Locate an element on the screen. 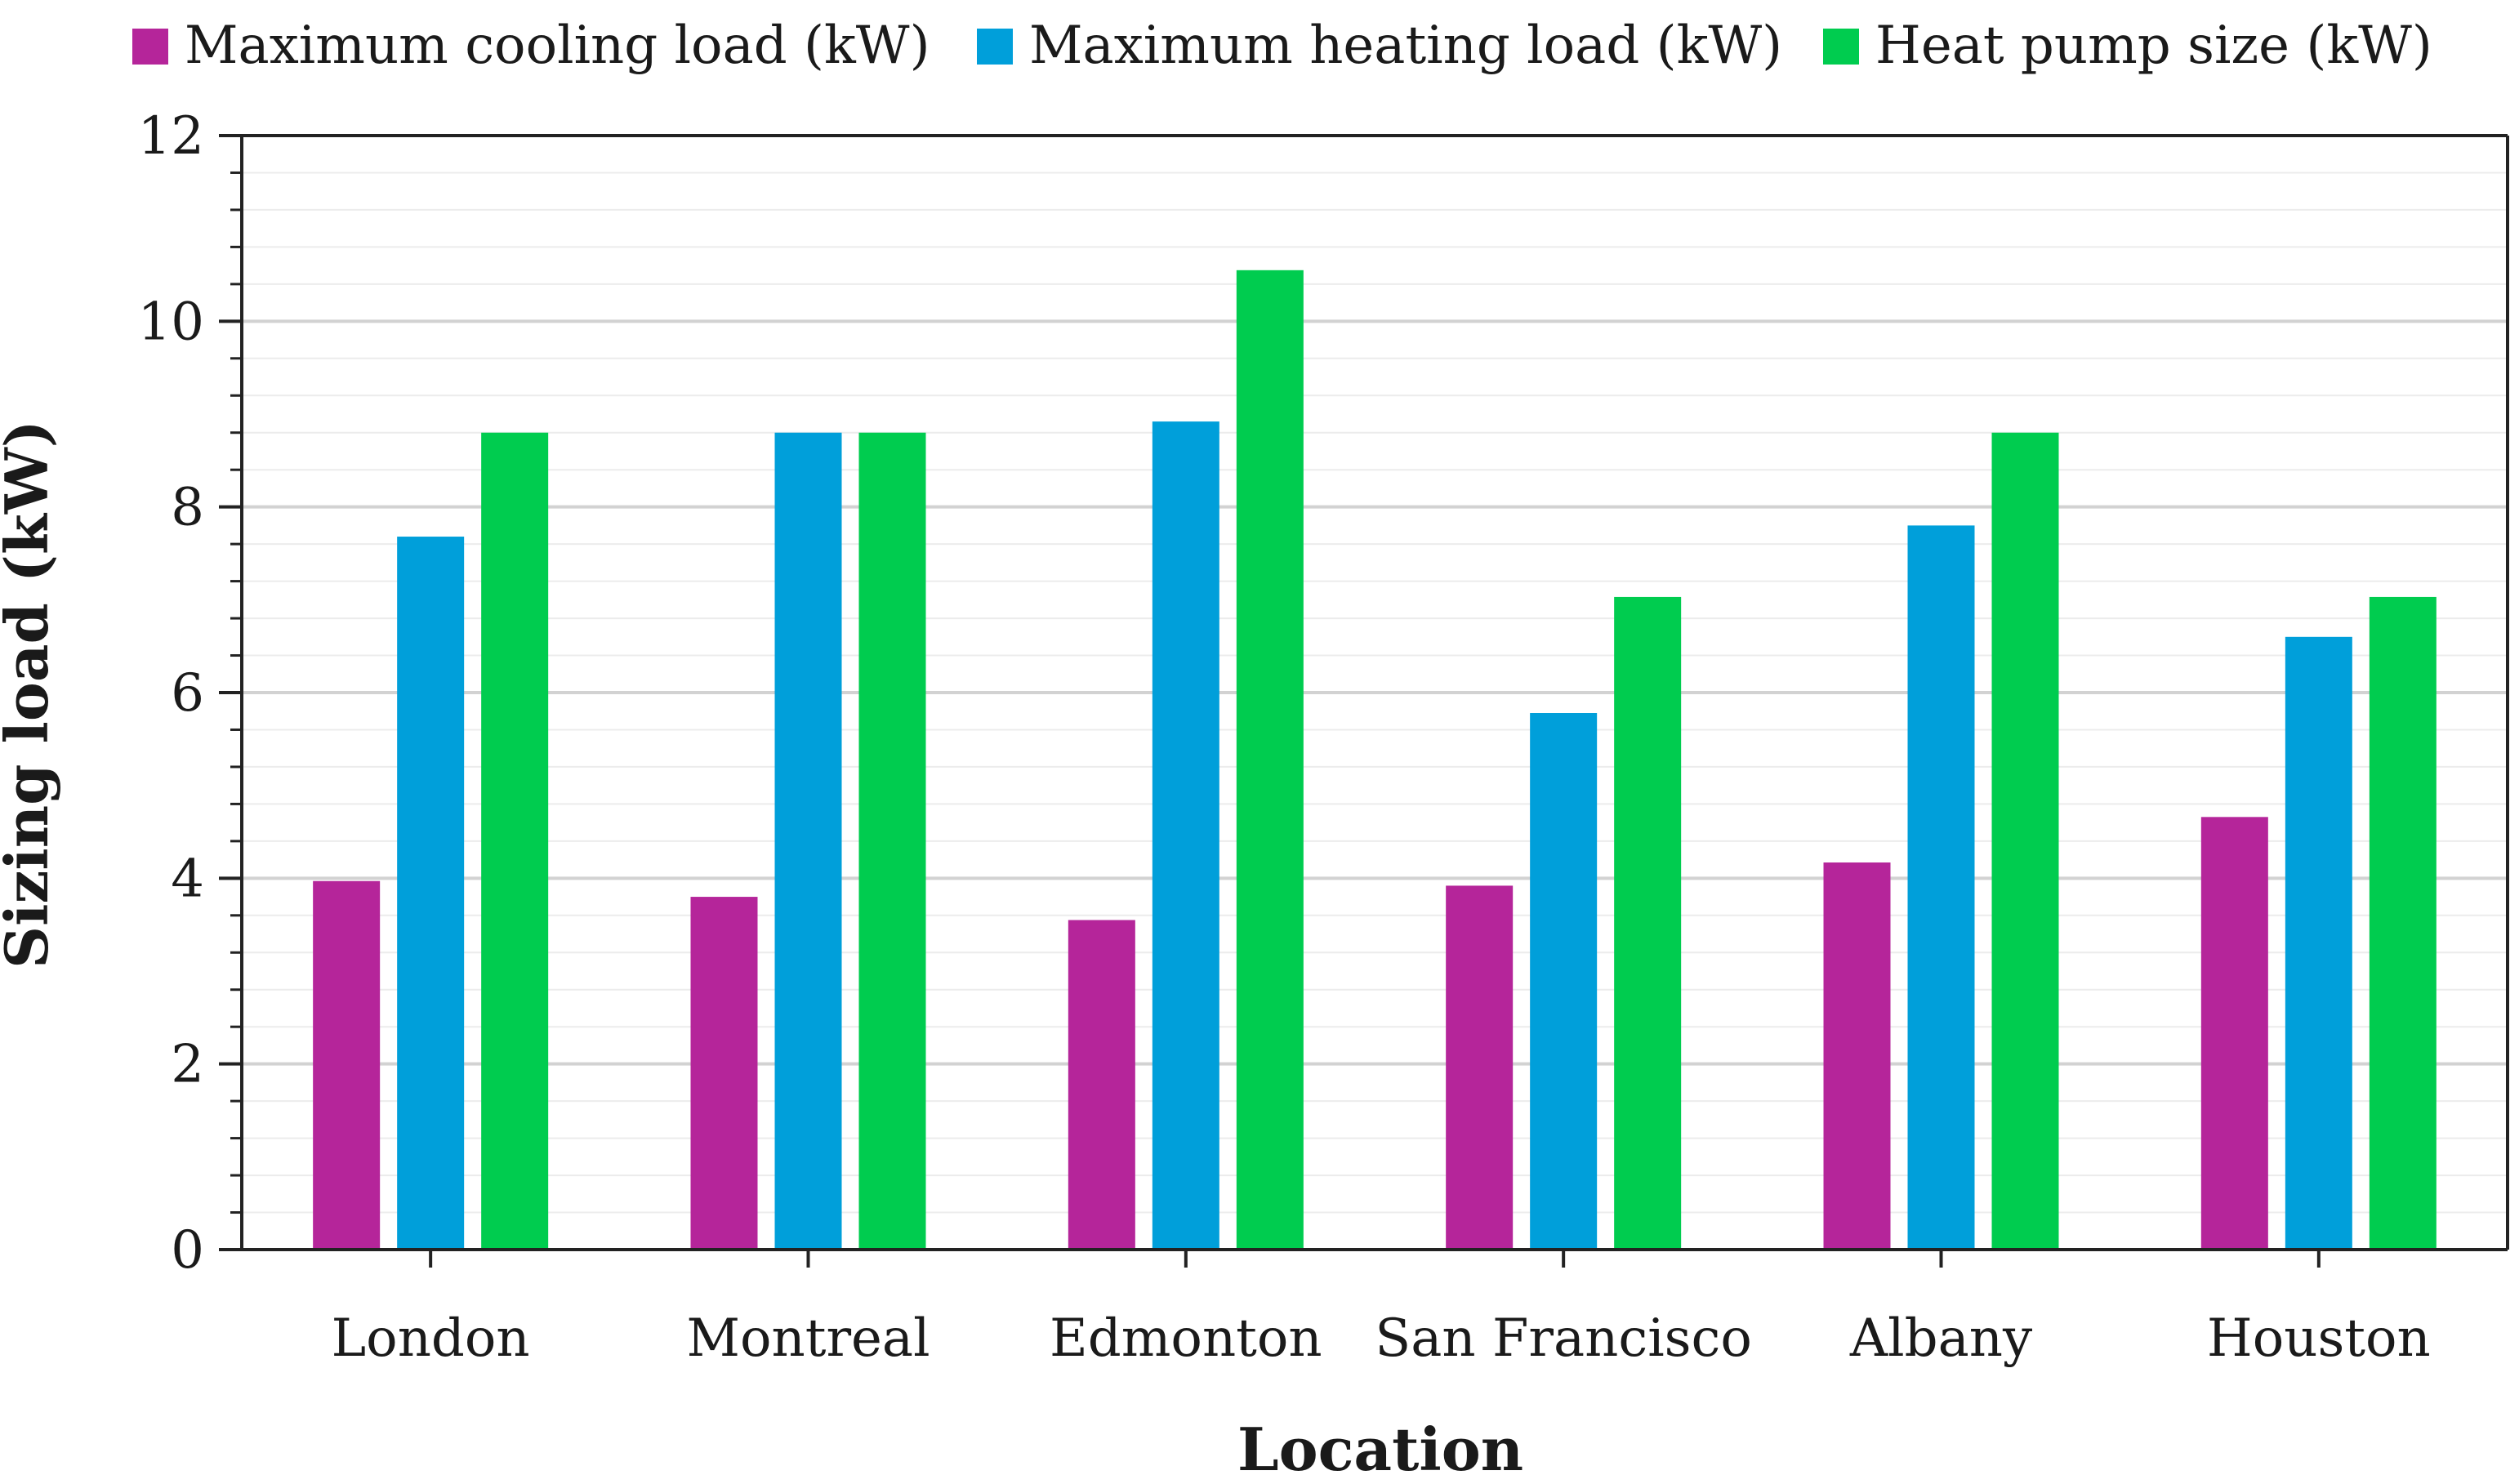  y-ticks: 0 2 4 6 8 10 12 is located at coordinates (171, 693).